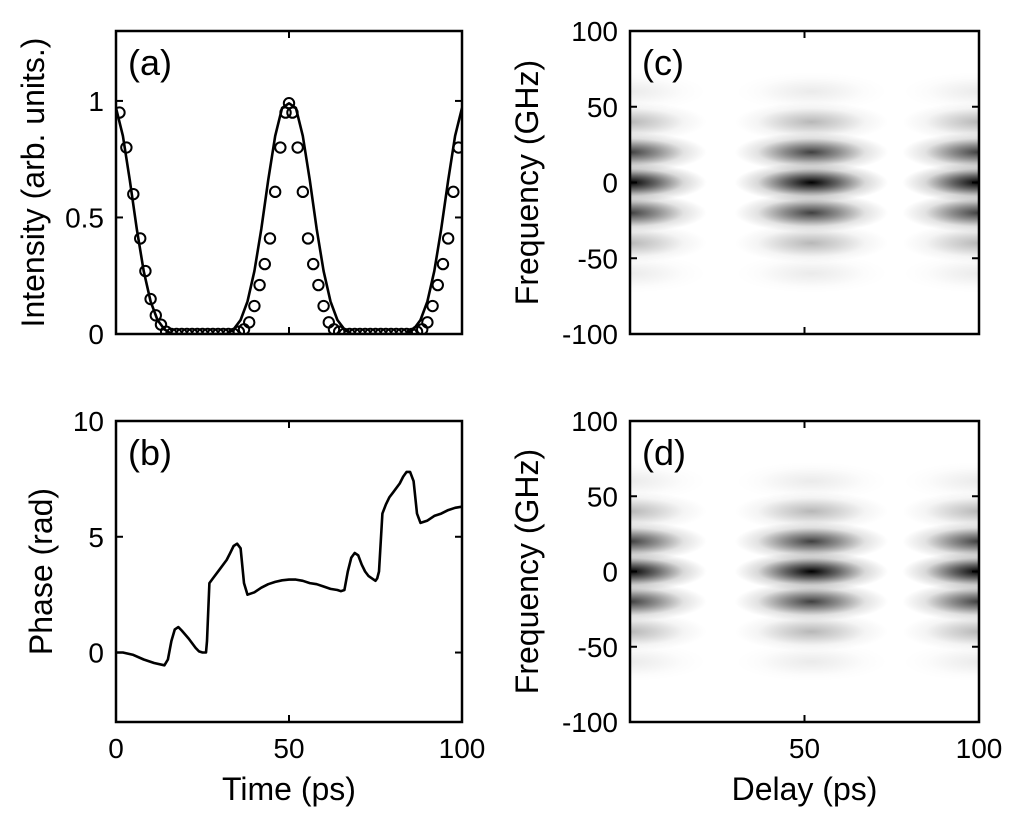  What do you see at coordinates (96, 101) in the screenshot?
I see `y-tick-label: 1` at bounding box center [96, 101].